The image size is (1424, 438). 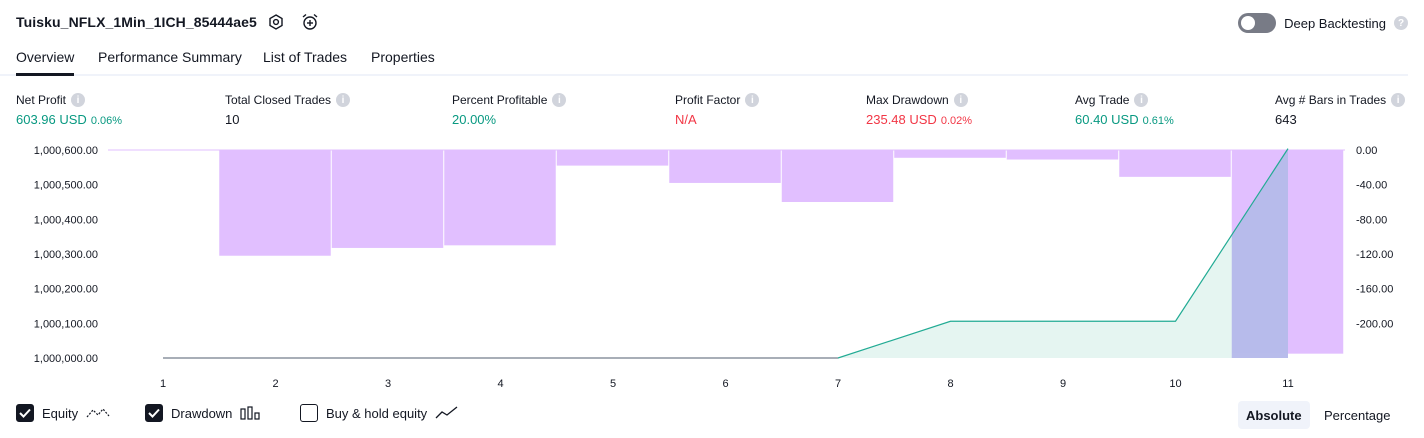 What do you see at coordinates (1331, 100) in the screenshot?
I see `metric-label: Avg # Bars in Trades` at bounding box center [1331, 100].